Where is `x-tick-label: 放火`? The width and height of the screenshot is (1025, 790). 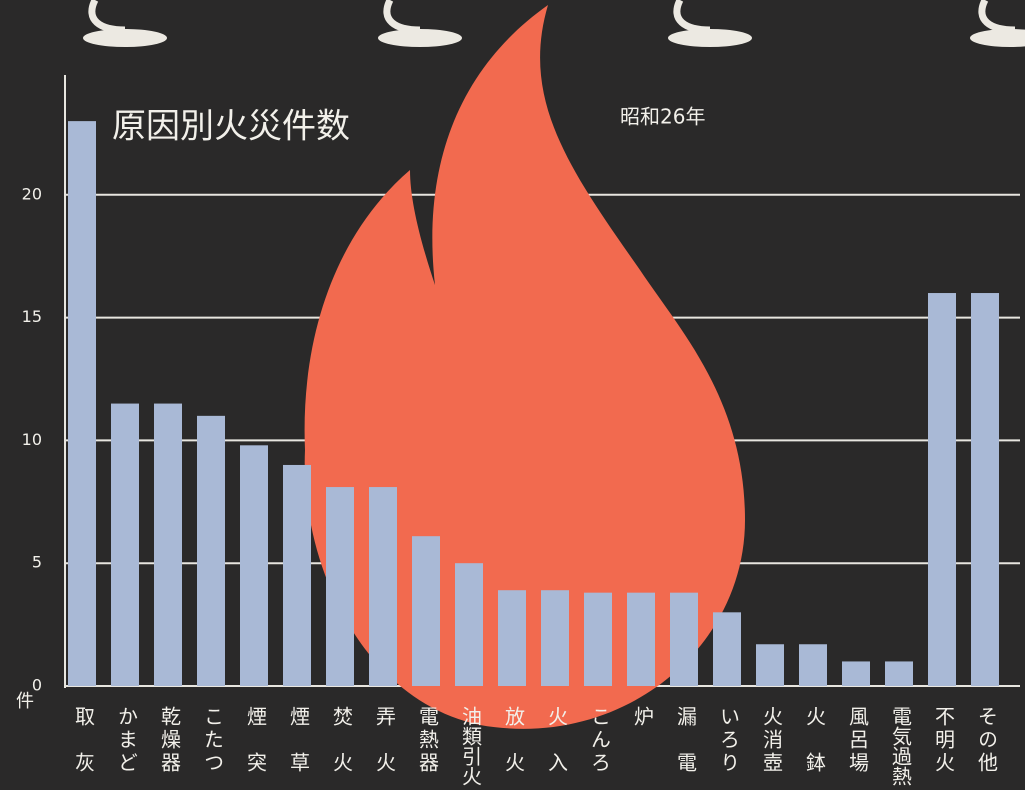 x-tick-label: 放火 is located at coordinates (514, 748).